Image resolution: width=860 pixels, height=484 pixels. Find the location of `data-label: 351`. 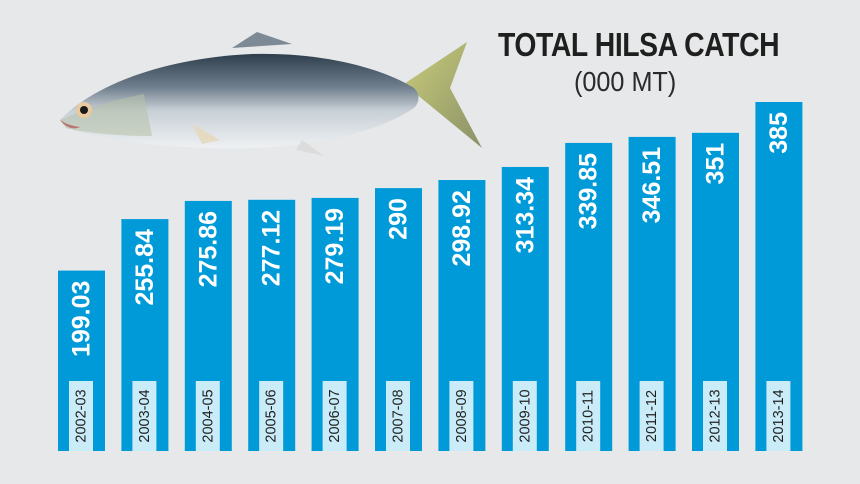

data-label: 351 is located at coordinates (716, 164).